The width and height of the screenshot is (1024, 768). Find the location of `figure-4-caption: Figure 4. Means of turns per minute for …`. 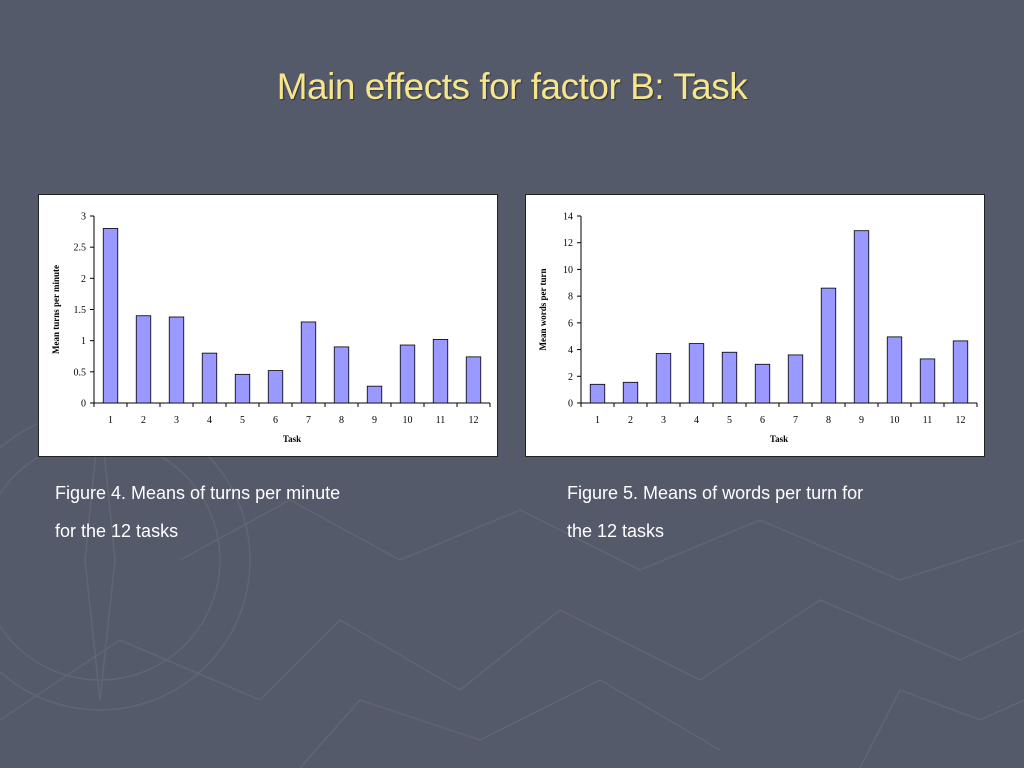

figure-4-caption: Figure 4. Means of turns per minute for … is located at coordinates (255, 512).